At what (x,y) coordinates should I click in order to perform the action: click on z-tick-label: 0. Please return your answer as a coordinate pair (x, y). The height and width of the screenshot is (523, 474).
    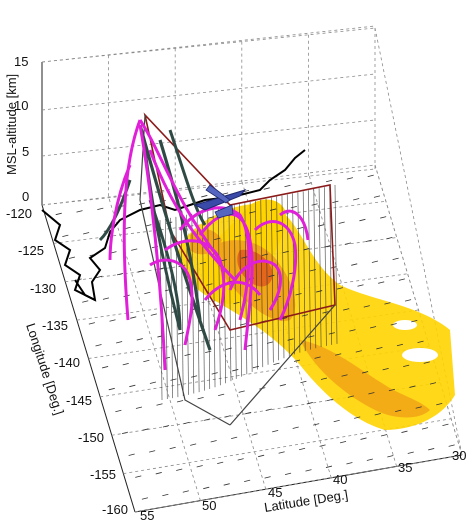
    Looking at the image, I should click on (25, 196).